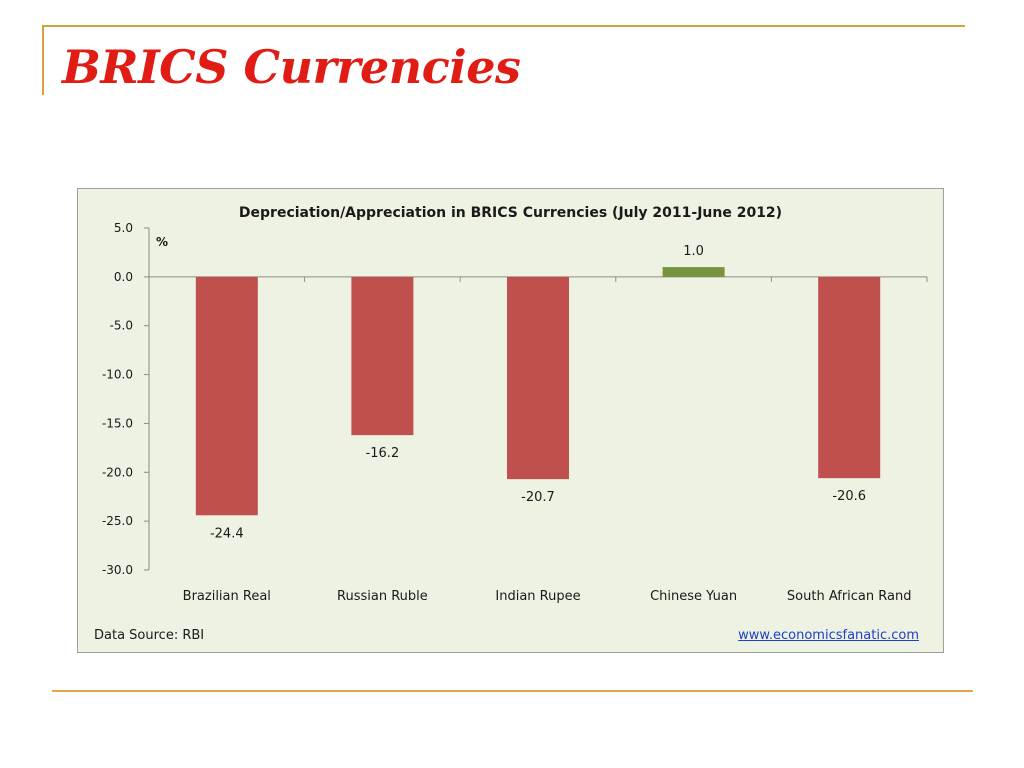  What do you see at coordinates (226, 396) in the screenshot?
I see `bar-brazilian-real` at bounding box center [226, 396].